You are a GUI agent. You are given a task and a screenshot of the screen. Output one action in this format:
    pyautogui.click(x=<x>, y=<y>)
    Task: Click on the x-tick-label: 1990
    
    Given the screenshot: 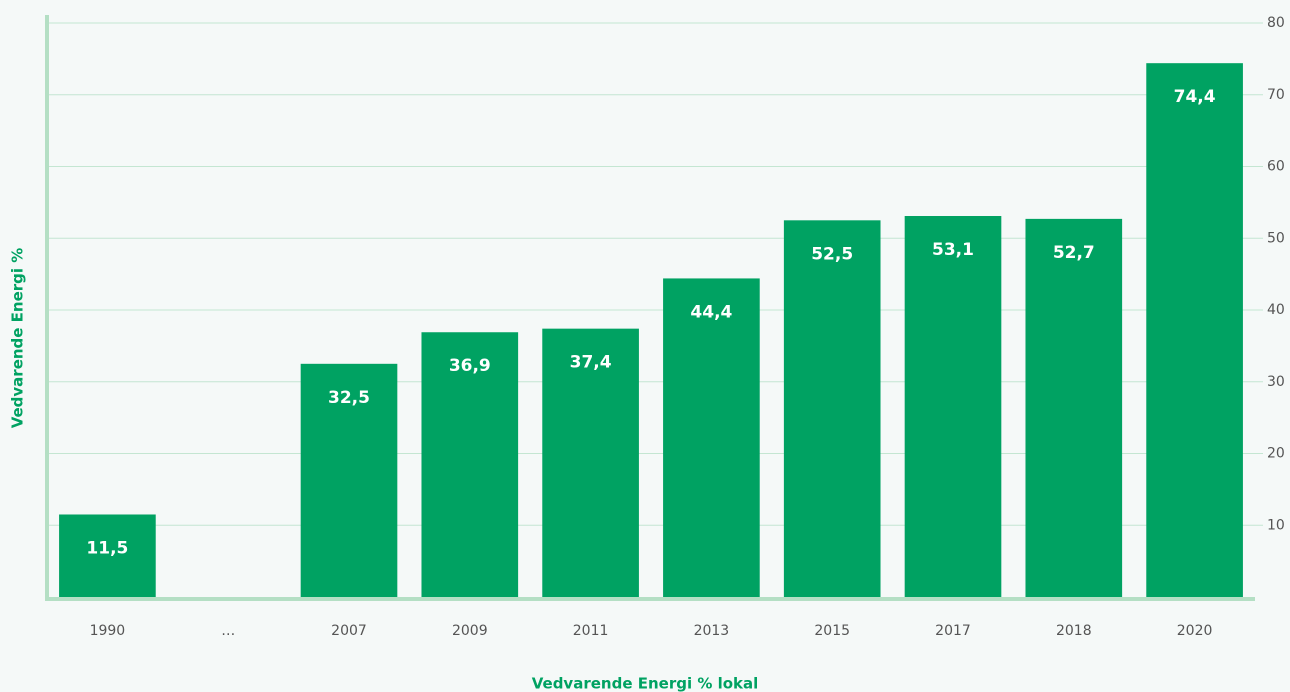 What is the action you would take?
    pyautogui.click(x=108, y=631)
    